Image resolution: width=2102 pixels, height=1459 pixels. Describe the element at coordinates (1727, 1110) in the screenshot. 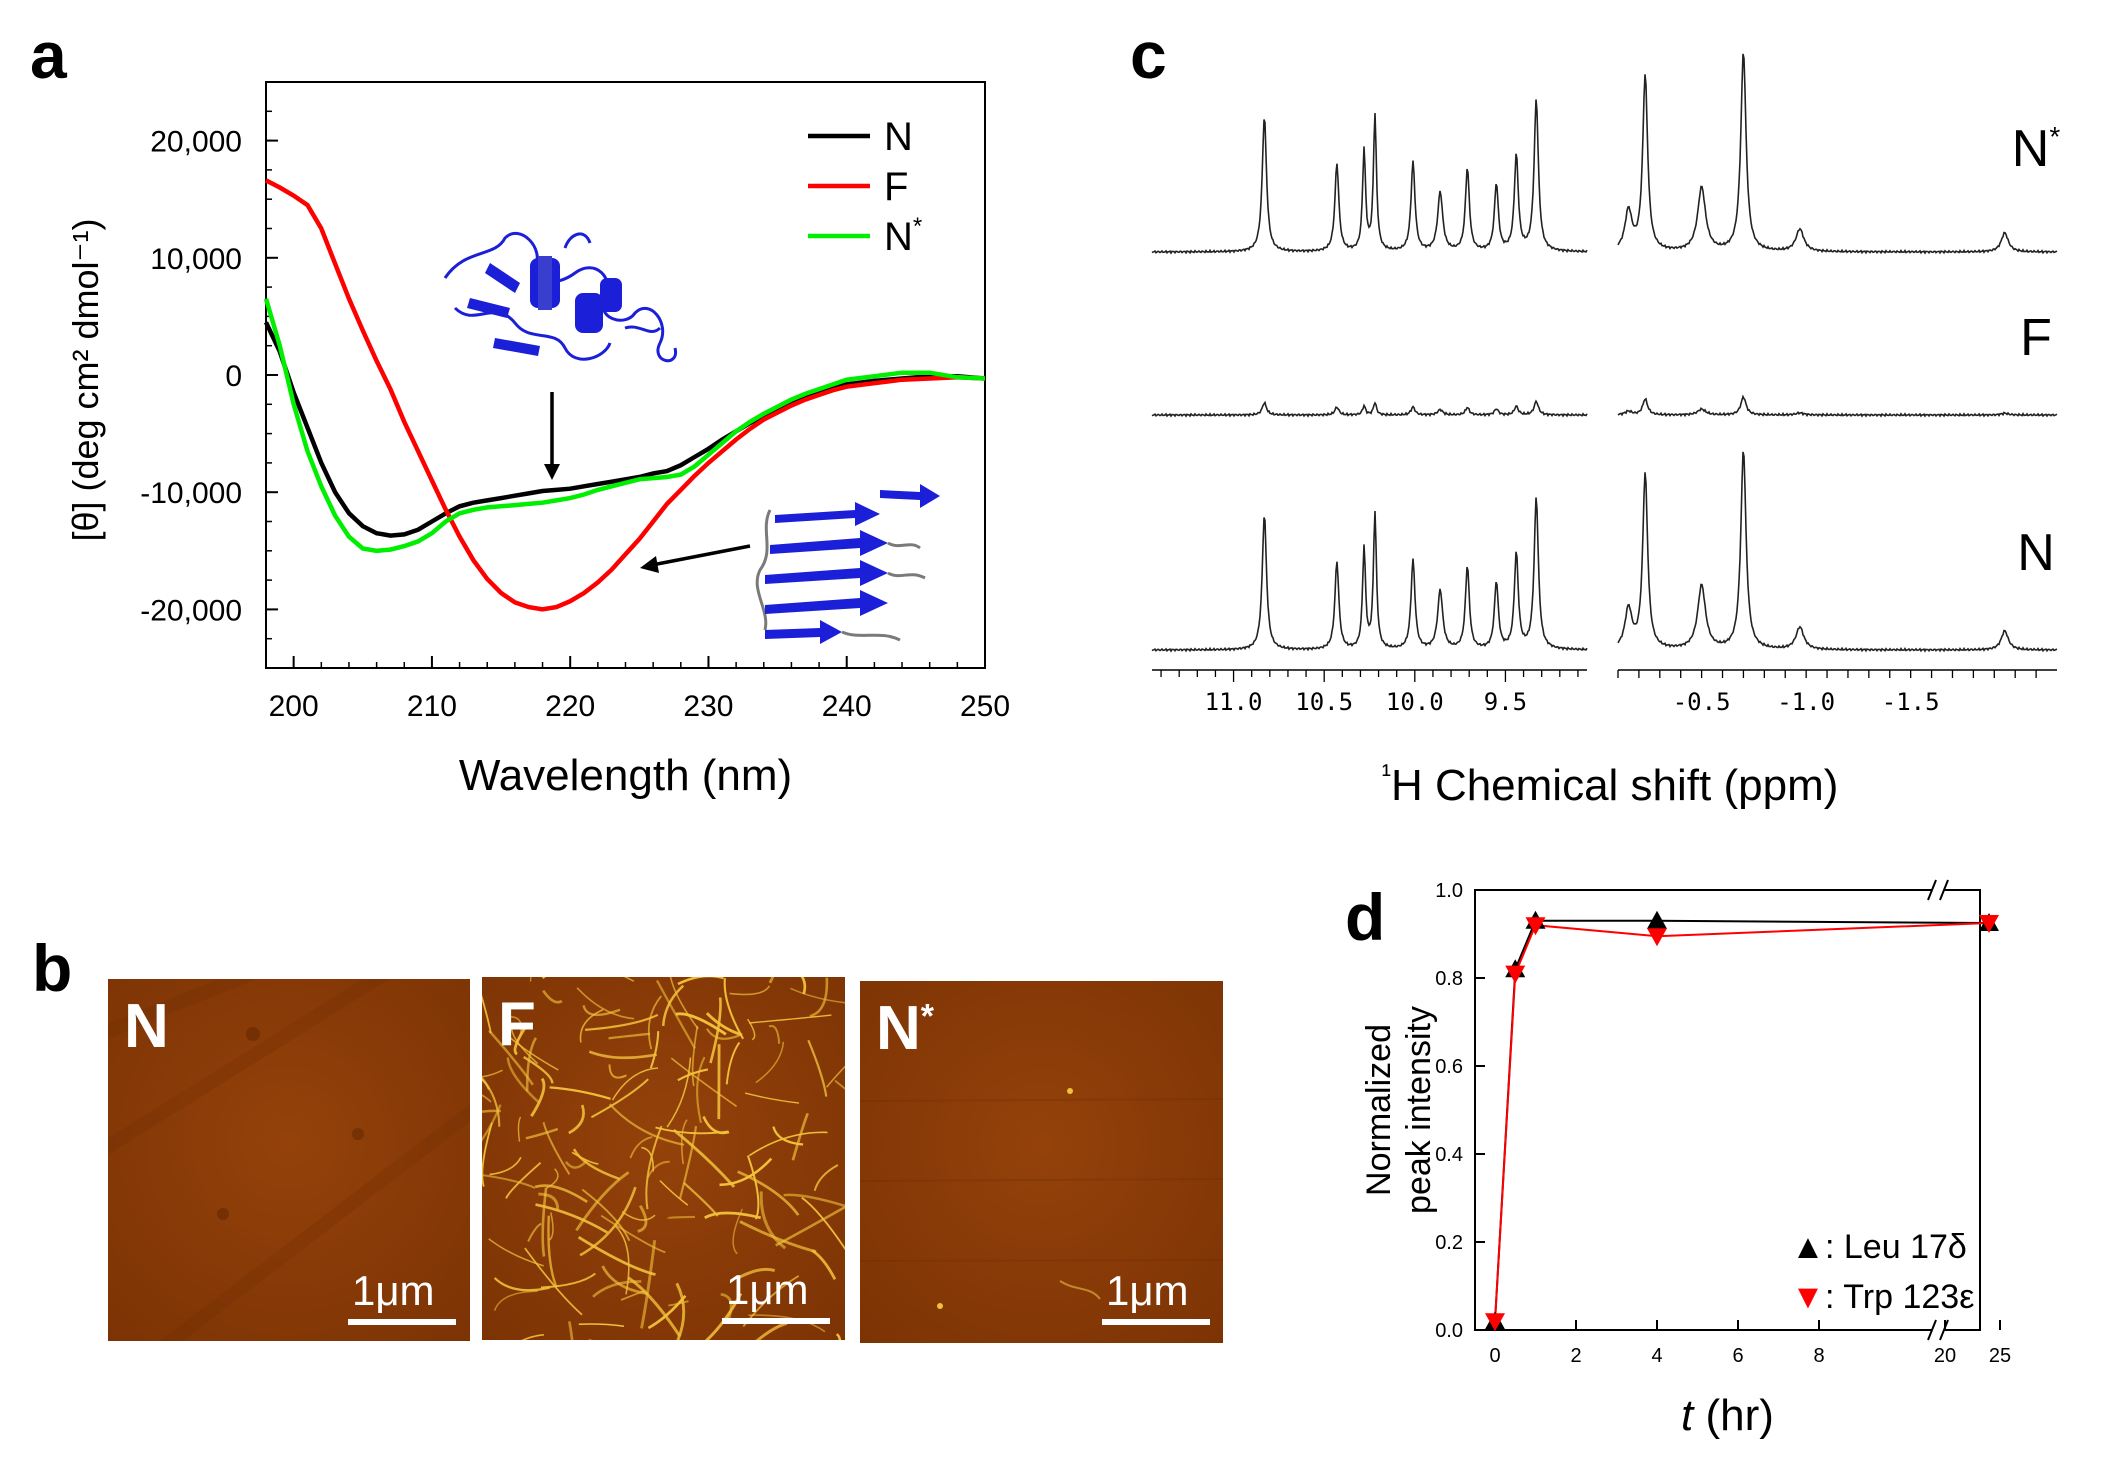

I see `plot-frame` at that location.